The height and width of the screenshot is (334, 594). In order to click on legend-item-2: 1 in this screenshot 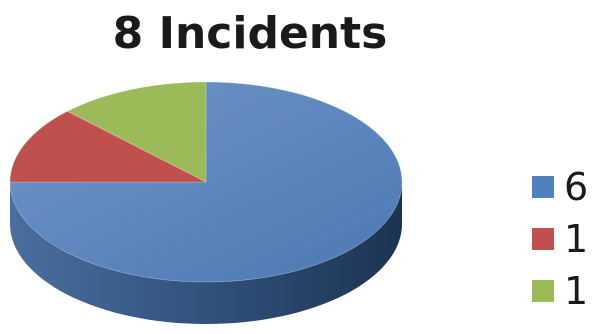, I will do `click(560, 239)`.